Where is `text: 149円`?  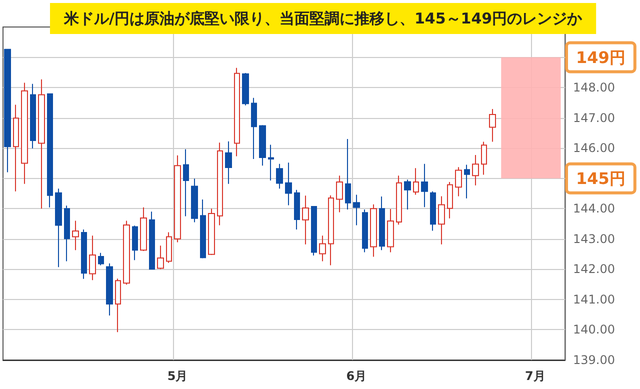
text: 149円 is located at coordinates (601, 57).